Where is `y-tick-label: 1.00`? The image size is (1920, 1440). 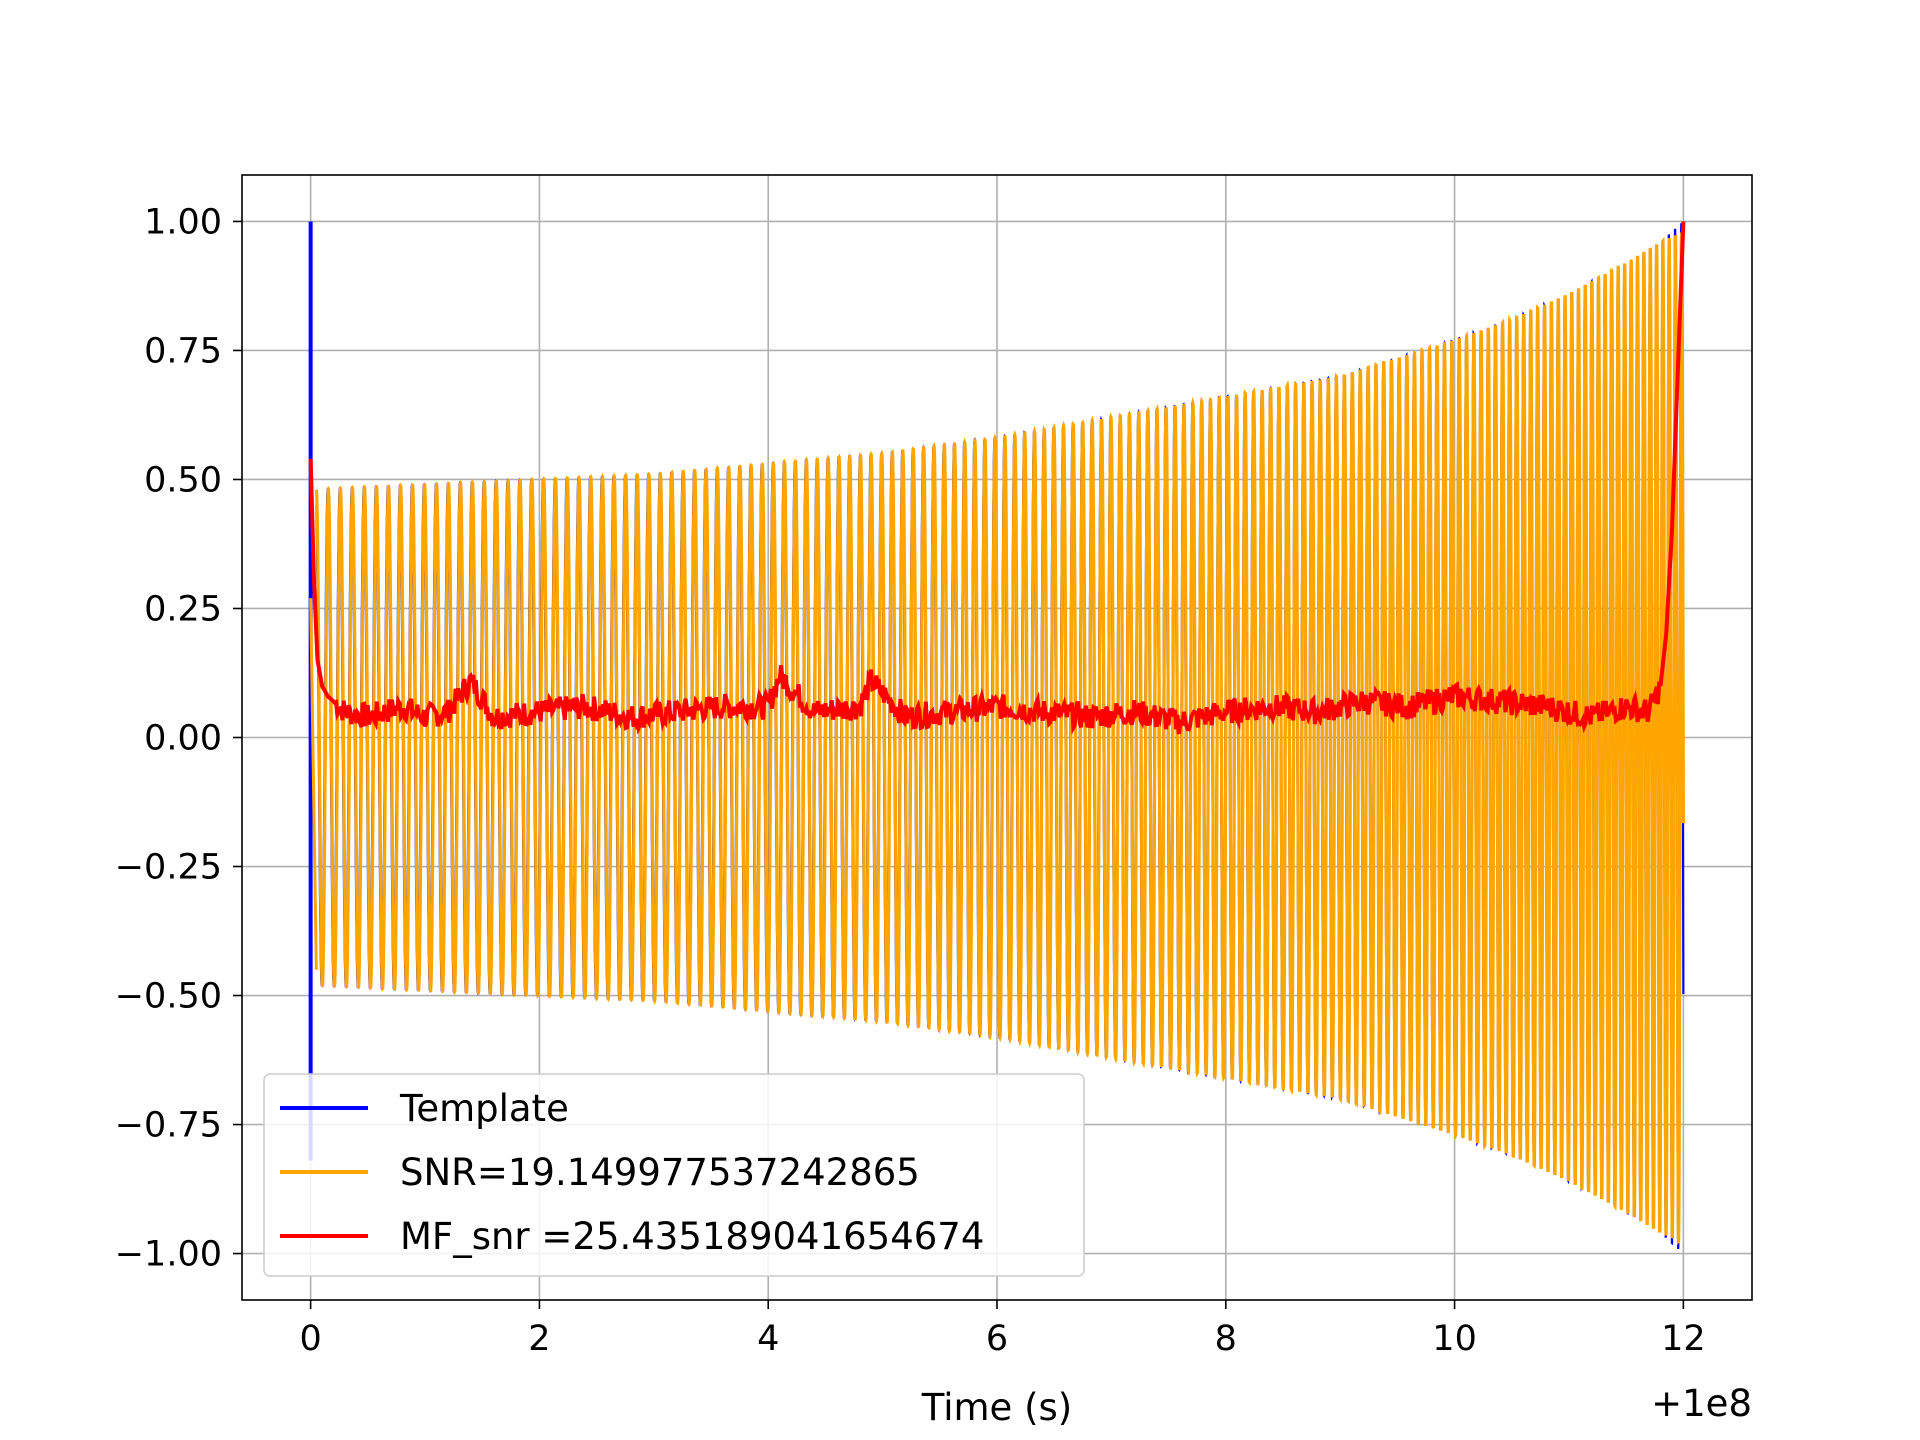 y-tick-label: 1.00 is located at coordinates (183, 222).